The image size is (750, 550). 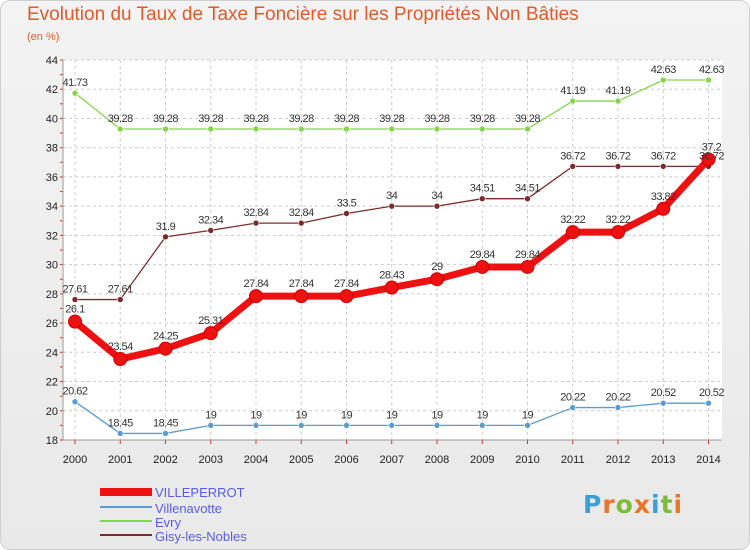 I want to click on x-tick-label: 2006, so click(x=346, y=460).